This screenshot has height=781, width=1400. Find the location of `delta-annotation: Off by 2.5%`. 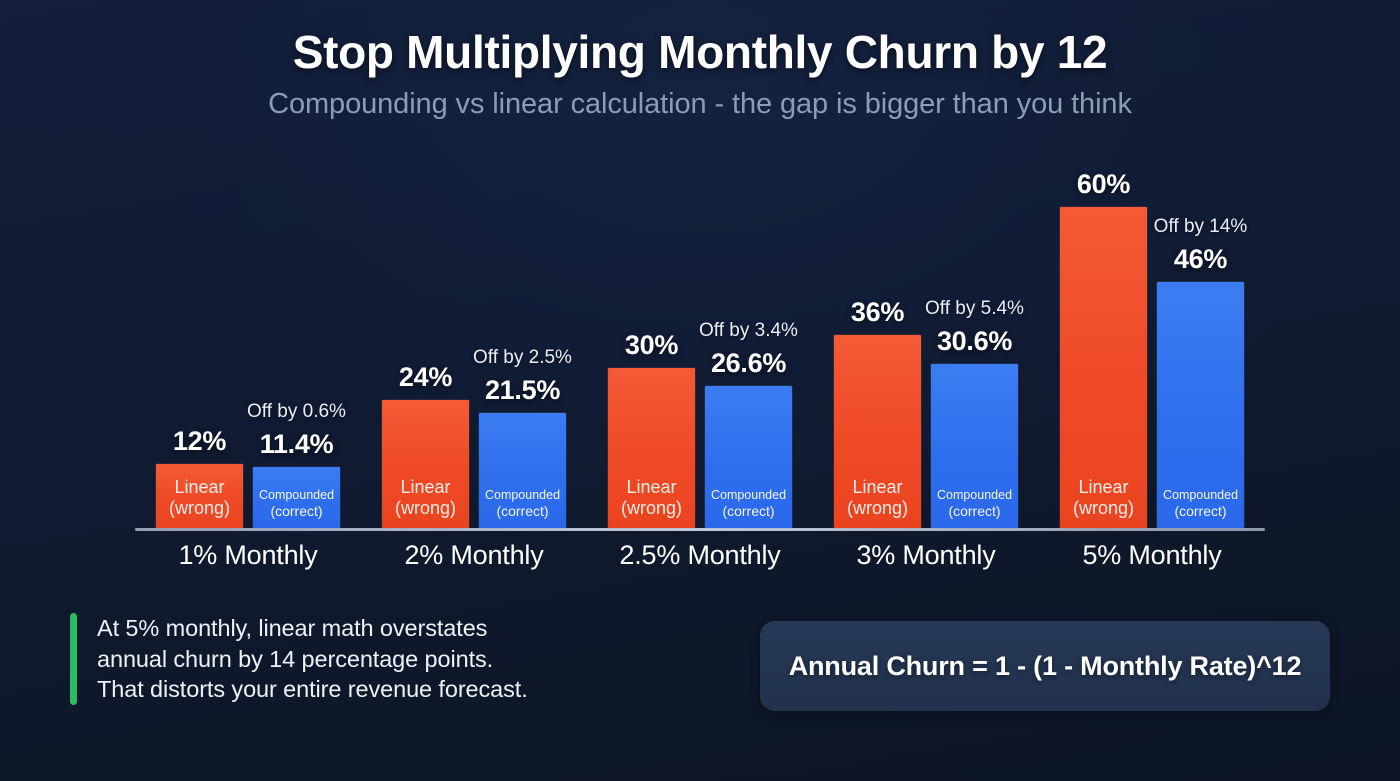

delta-annotation: Off by 2.5% is located at coordinates (522, 357).